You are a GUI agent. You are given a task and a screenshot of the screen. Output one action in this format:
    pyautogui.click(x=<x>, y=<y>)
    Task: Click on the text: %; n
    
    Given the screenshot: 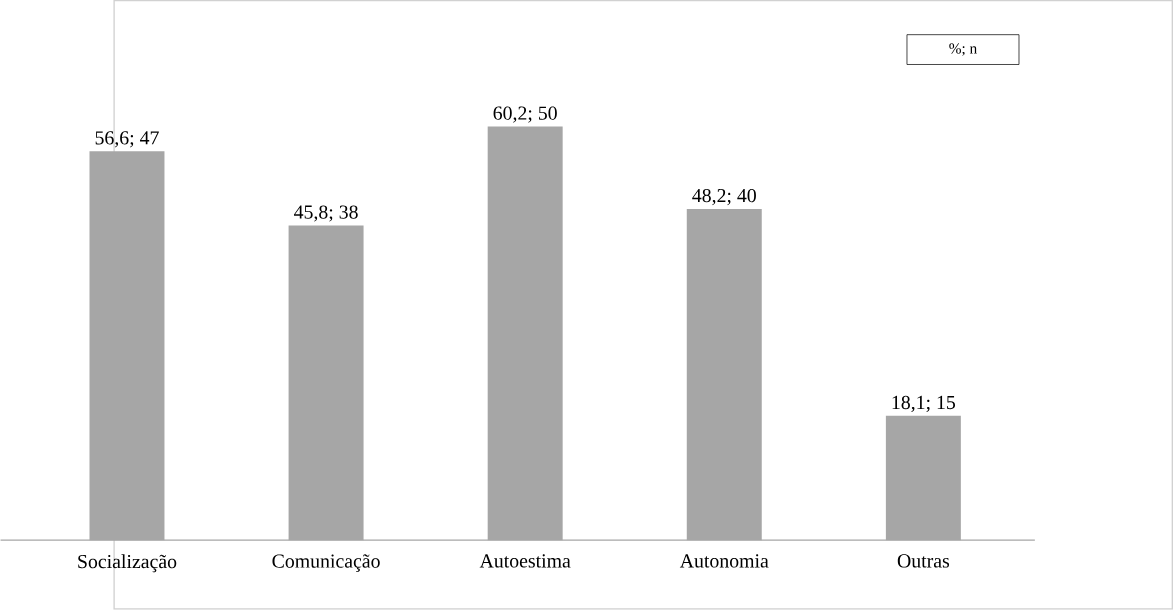 What is the action you would take?
    pyautogui.click(x=963, y=49)
    